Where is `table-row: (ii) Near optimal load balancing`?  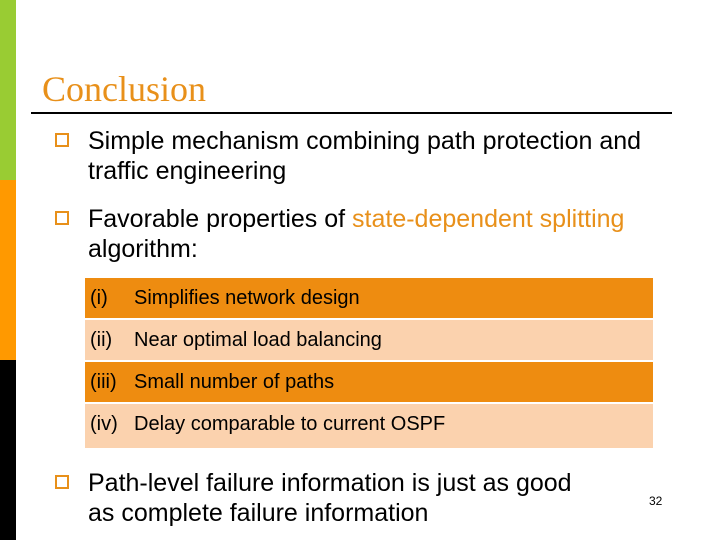 table-row: (ii) Near optimal load balancing is located at coordinates (369, 340).